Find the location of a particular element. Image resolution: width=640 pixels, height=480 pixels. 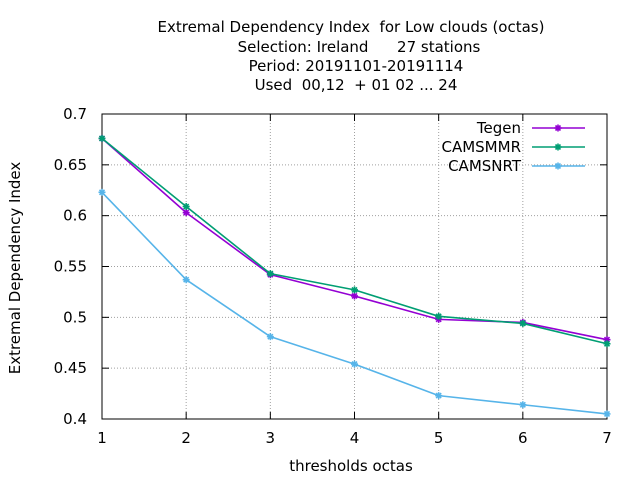

x-tick-label: 6 is located at coordinates (523, 438).